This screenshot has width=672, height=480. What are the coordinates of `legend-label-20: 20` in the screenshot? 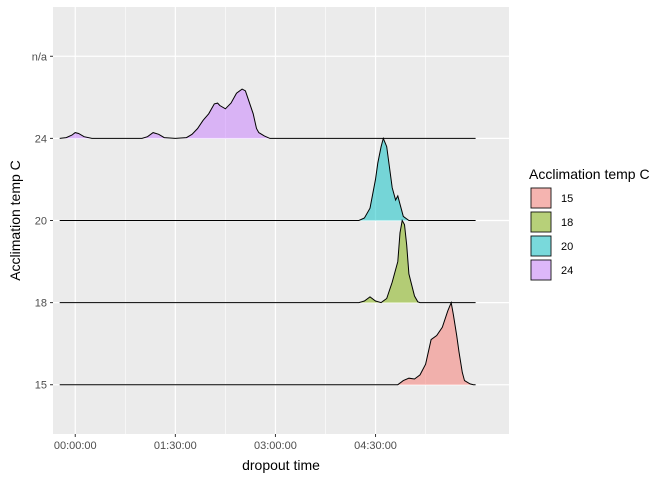 It's located at (567, 247).